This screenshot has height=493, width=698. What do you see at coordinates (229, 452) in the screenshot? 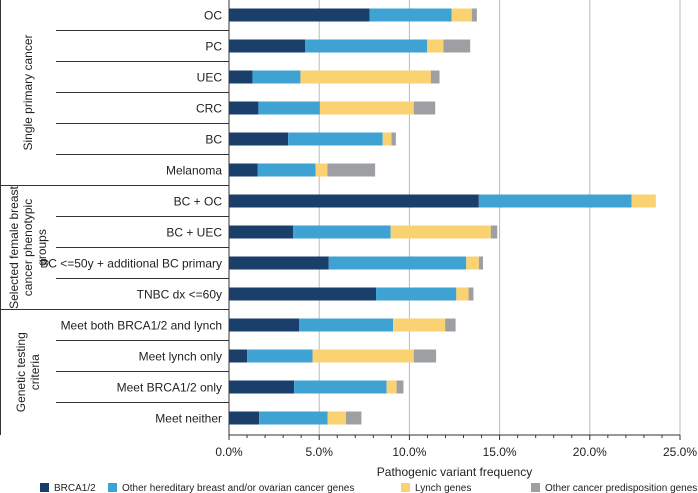
I see `x-tick-label: 0.0%` at bounding box center [229, 452].